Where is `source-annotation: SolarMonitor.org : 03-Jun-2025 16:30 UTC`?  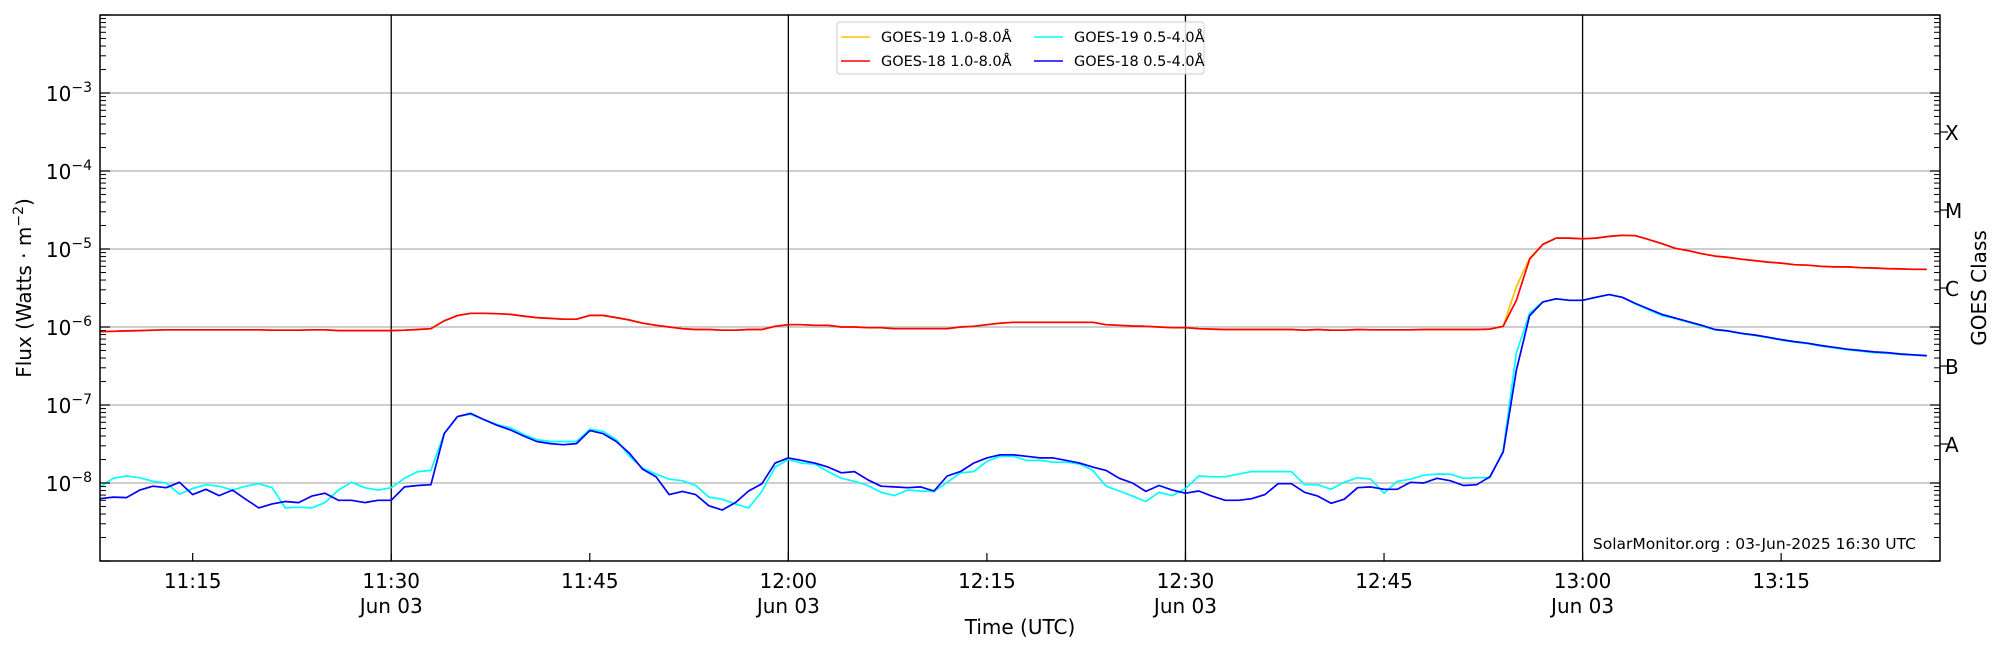
source-annotation: SolarMonitor.org : 03-Jun-2025 16:30 UTC is located at coordinates (1754, 544).